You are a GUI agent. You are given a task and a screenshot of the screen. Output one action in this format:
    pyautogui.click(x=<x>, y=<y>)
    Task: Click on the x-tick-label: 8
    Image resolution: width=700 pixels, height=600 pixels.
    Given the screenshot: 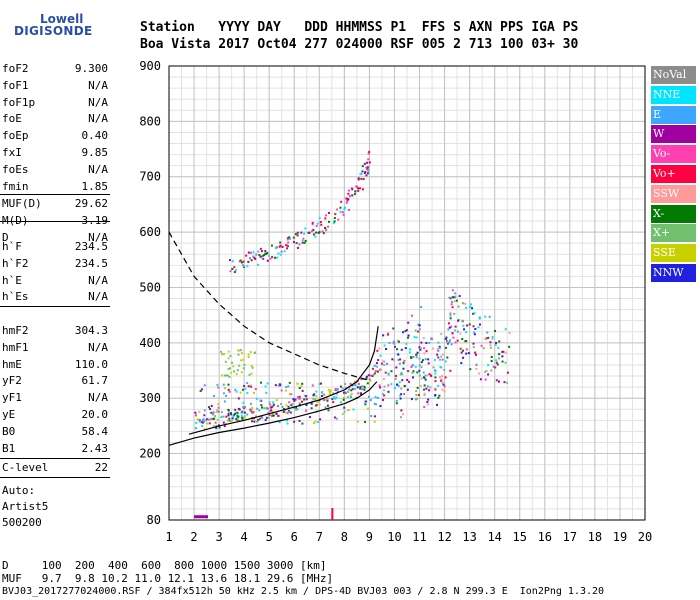 What is the action you would take?
    pyautogui.click(x=344, y=537)
    